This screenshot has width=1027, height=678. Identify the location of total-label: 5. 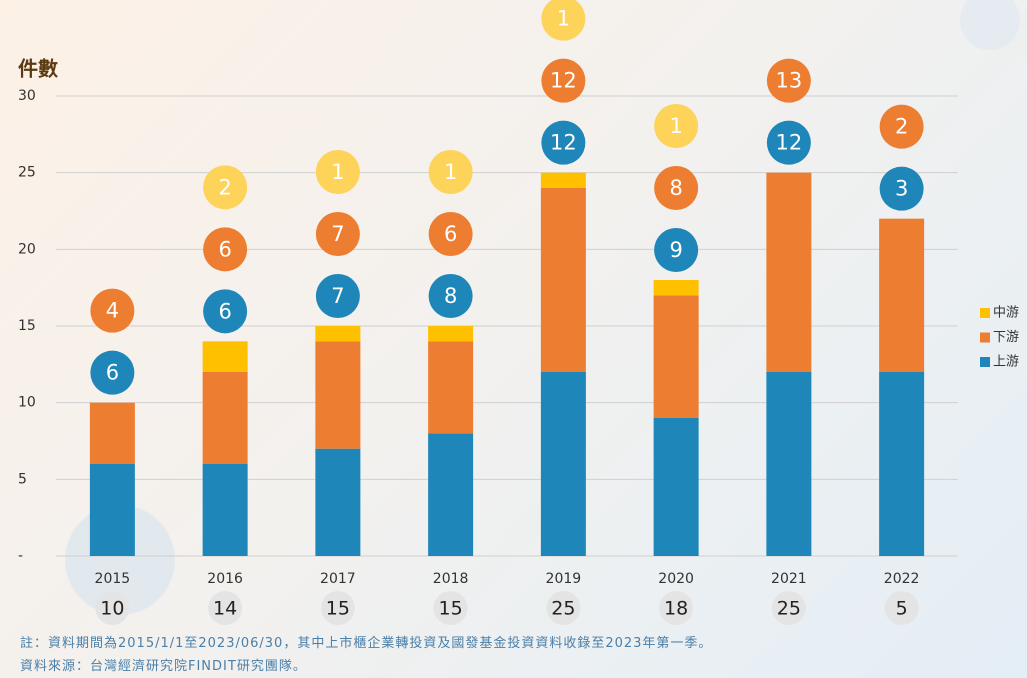
(902, 609).